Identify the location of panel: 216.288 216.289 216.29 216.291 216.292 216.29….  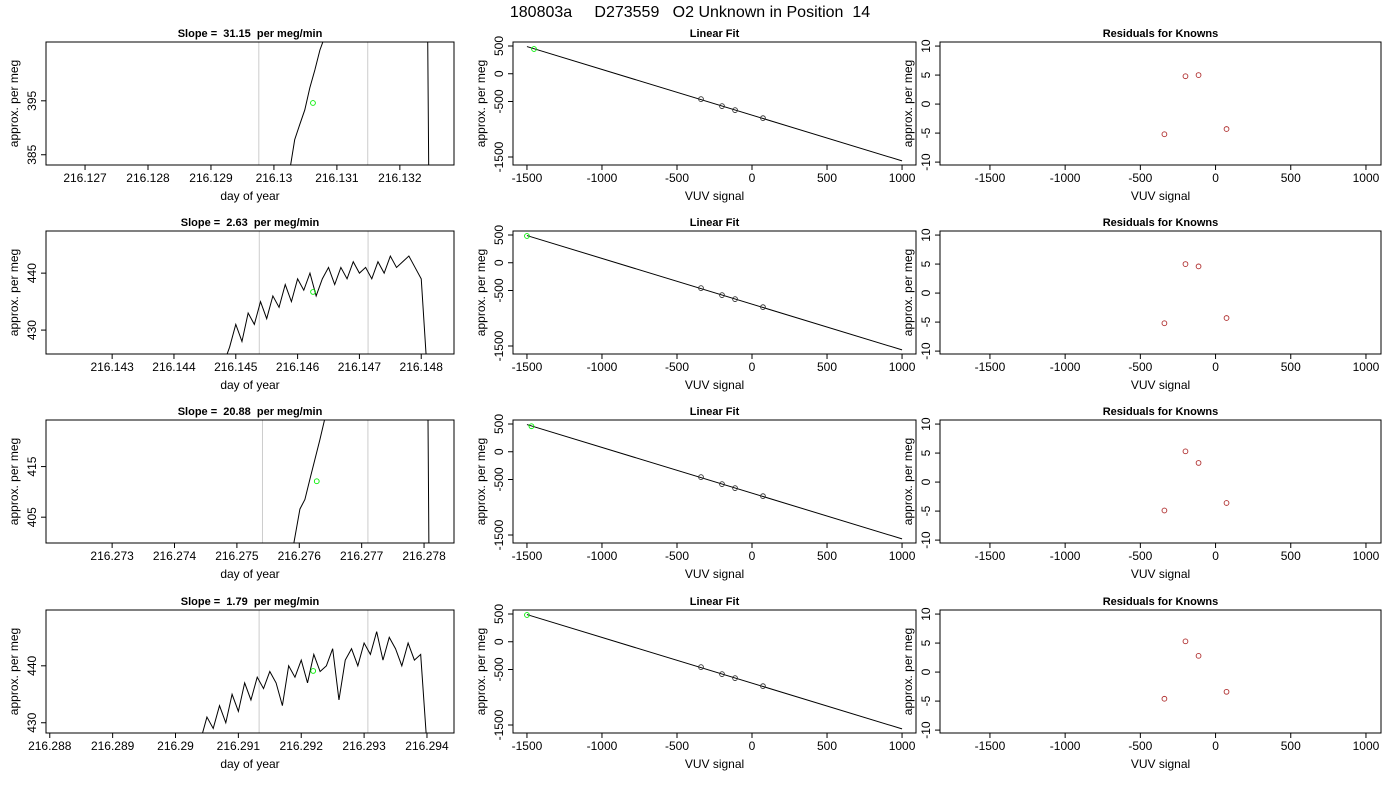
(231, 683).